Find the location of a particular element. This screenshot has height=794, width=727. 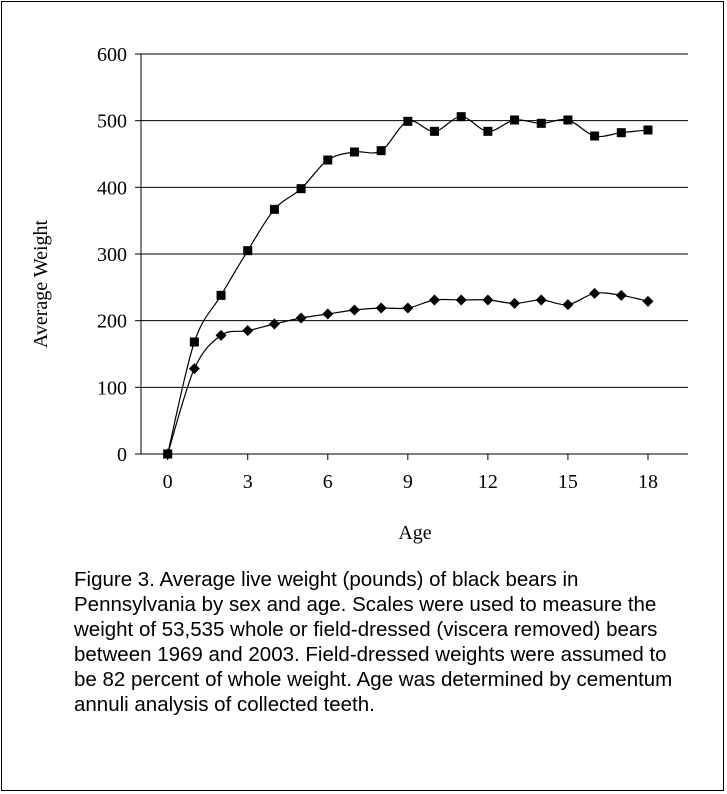

series-diamond is located at coordinates (408, 373).